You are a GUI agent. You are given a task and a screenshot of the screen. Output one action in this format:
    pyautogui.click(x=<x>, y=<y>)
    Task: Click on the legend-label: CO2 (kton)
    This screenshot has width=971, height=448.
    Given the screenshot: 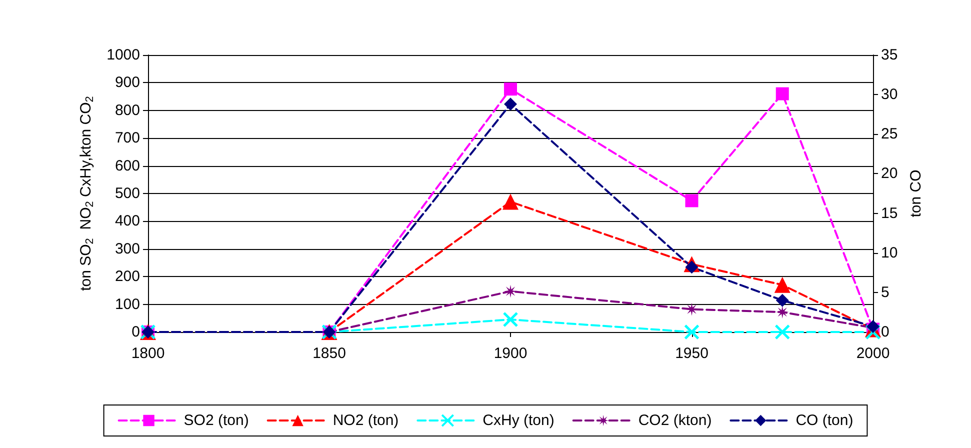 What is the action you would take?
    pyautogui.click(x=675, y=420)
    